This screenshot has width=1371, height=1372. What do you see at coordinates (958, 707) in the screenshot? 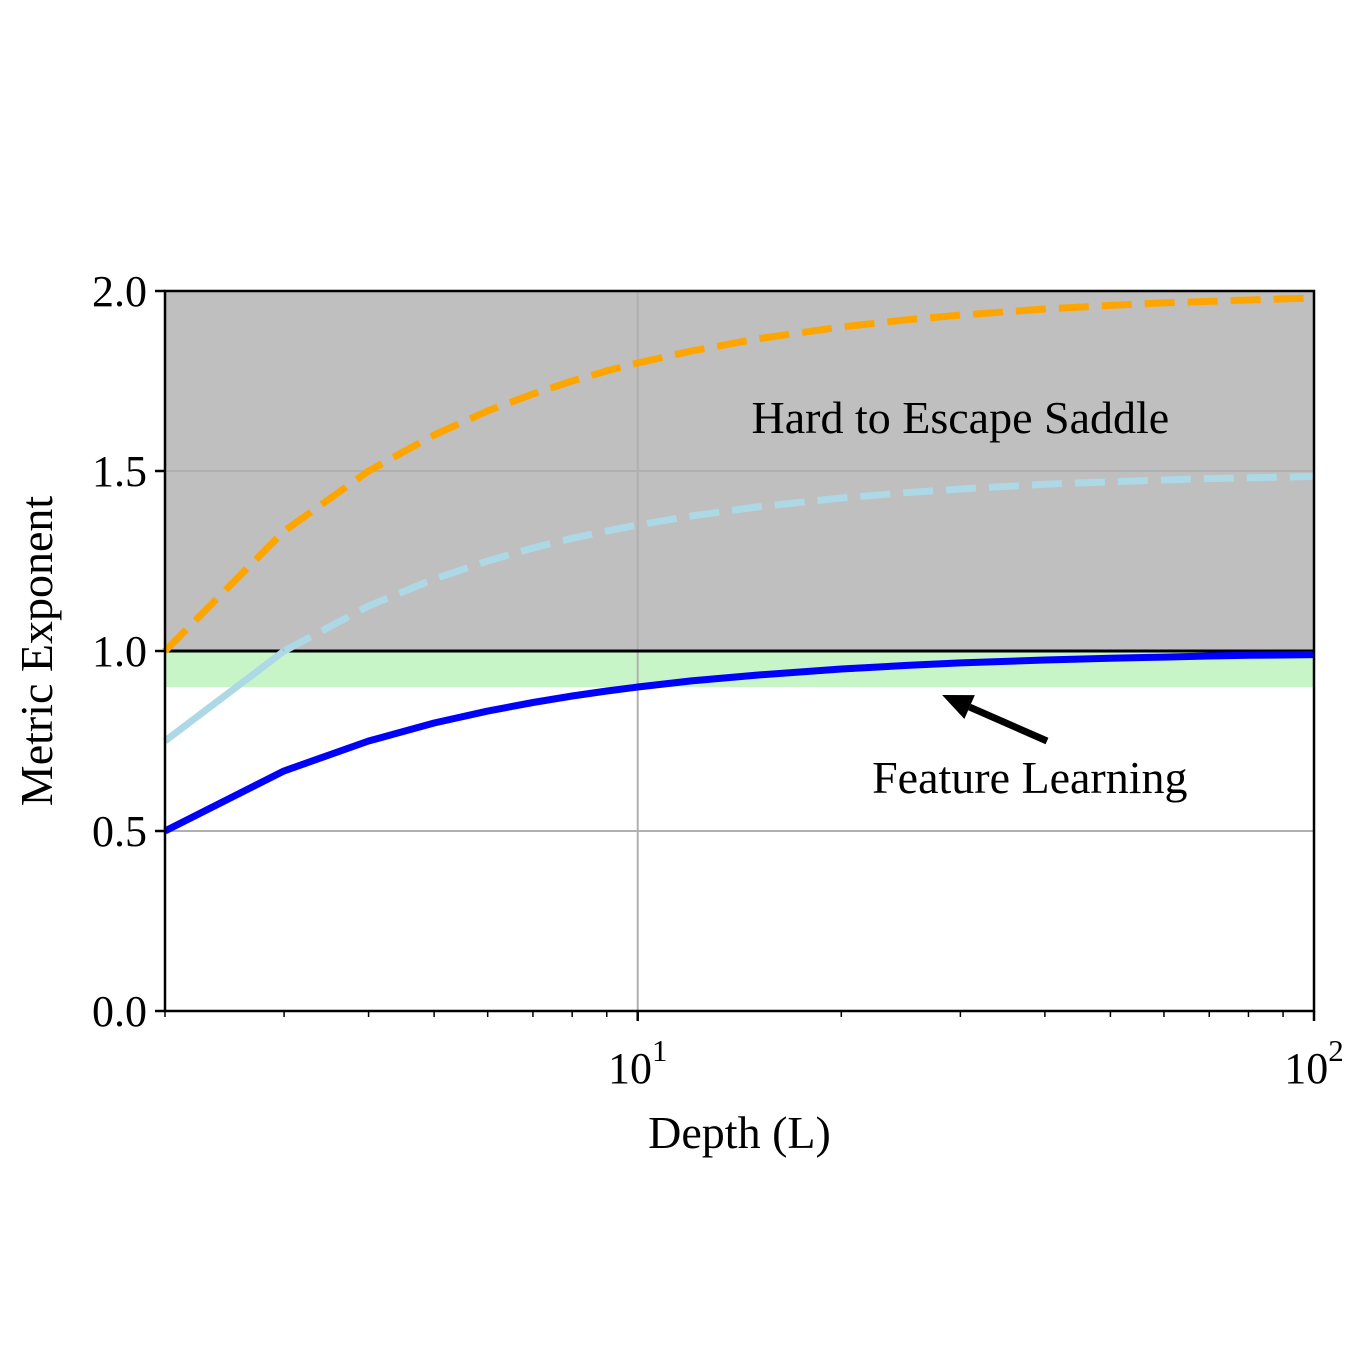
I see `annotation-arrow-head` at bounding box center [958, 707].